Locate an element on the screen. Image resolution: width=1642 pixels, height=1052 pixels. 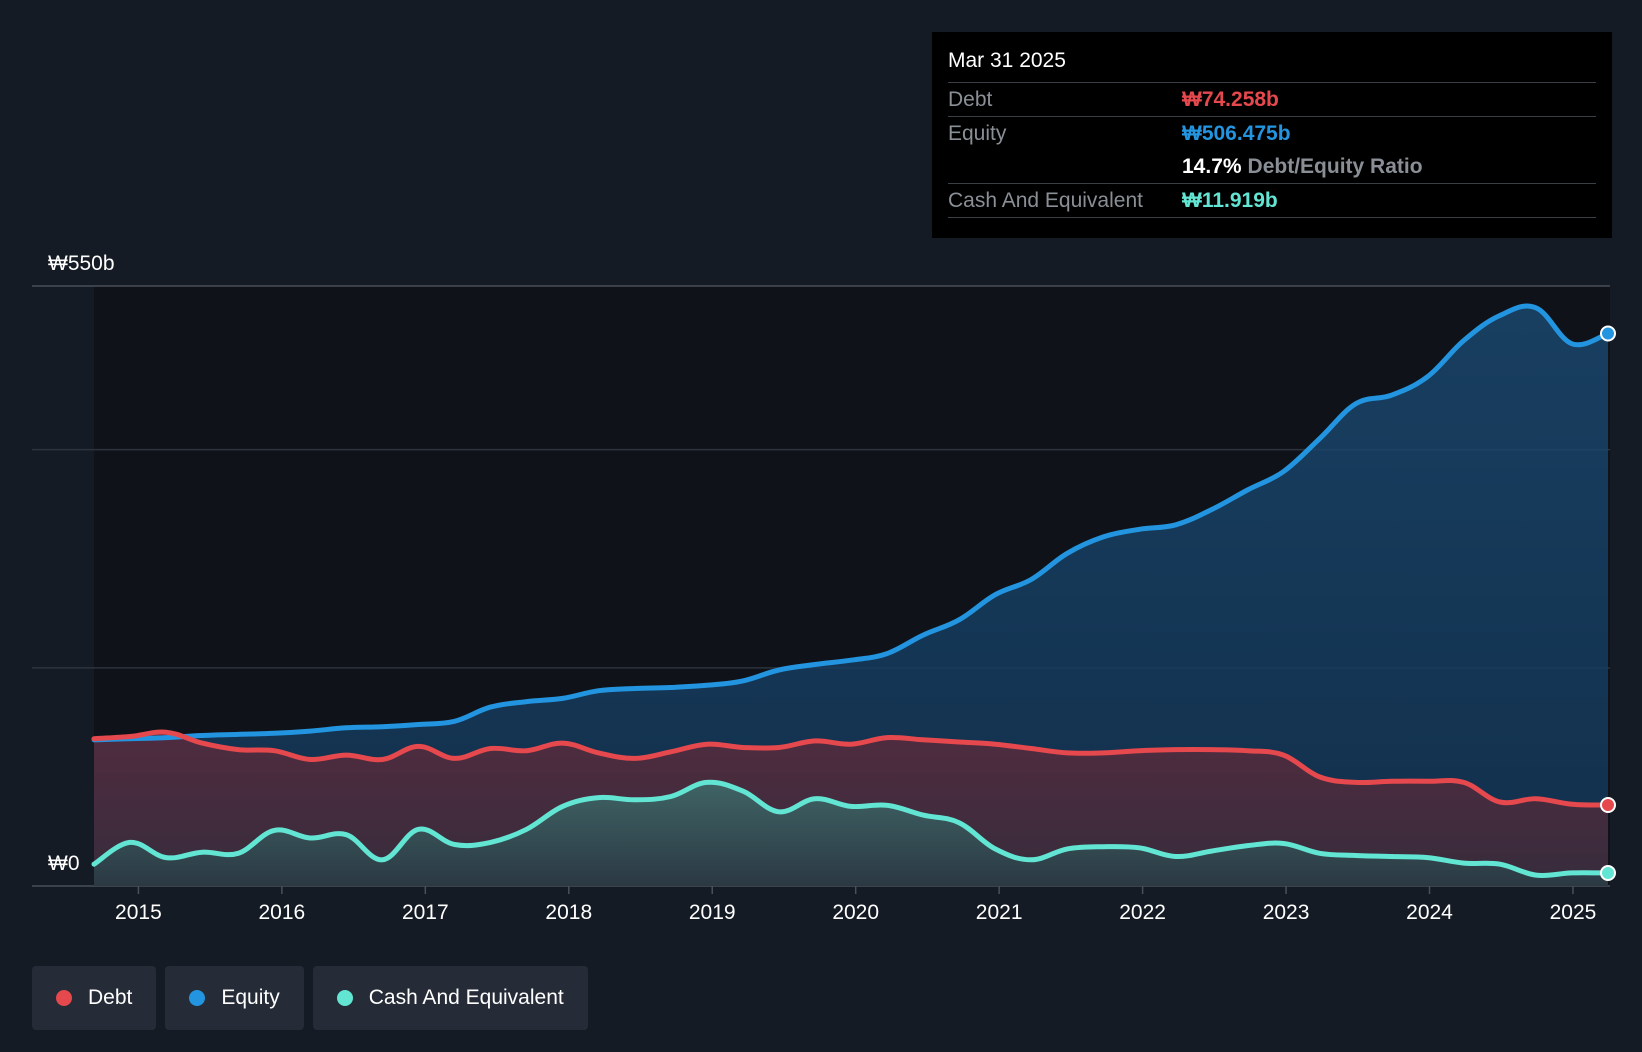
tooltip-debt-label: Debt is located at coordinates (970, 99).